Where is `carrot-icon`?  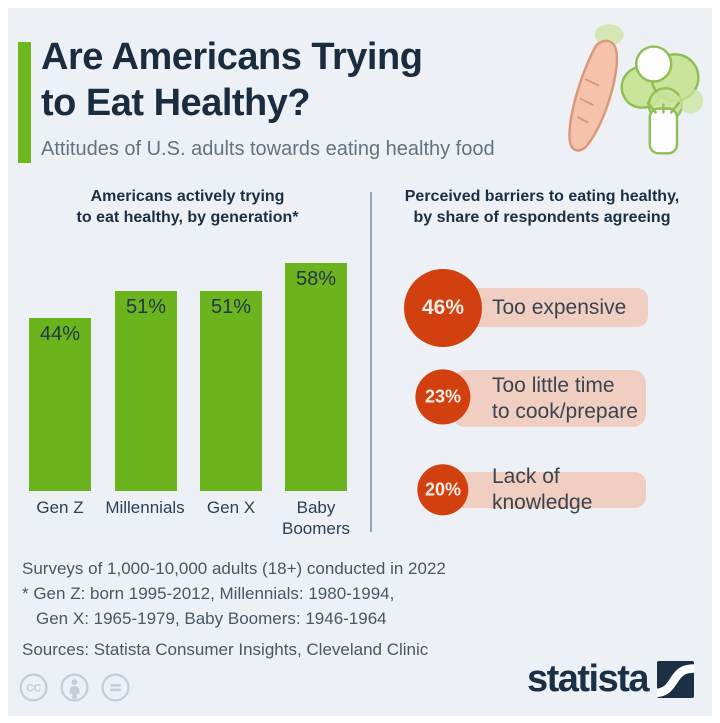
carrot-icon is located at coordinates (596, 88).